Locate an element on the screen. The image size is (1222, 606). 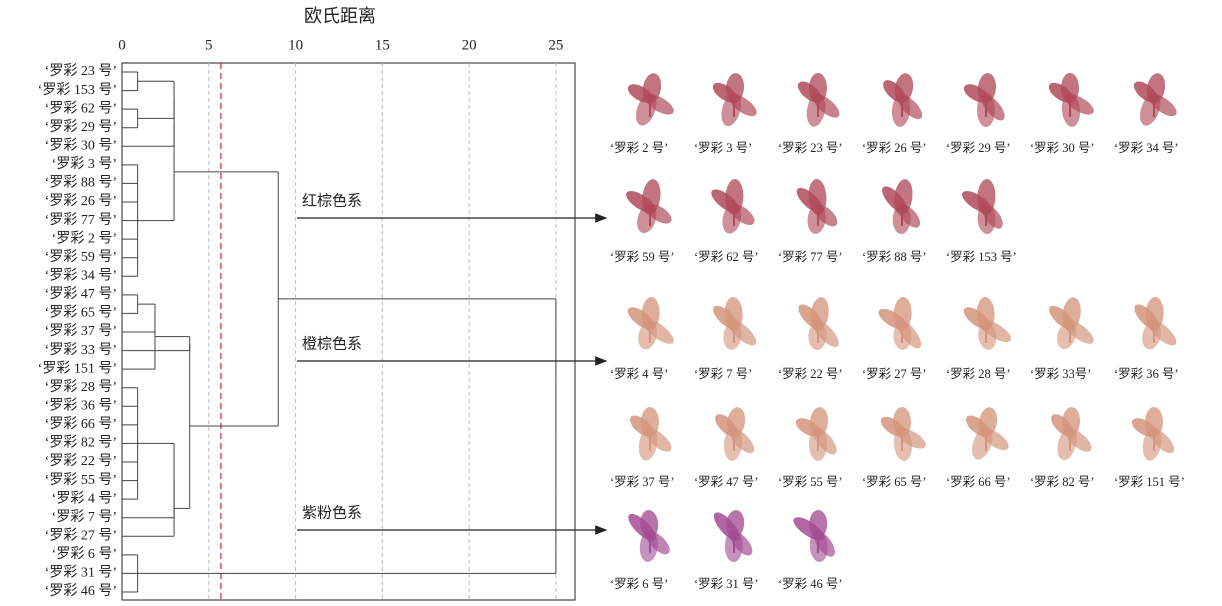
x-tick-label: 20 is located at coordinates (469, 45).